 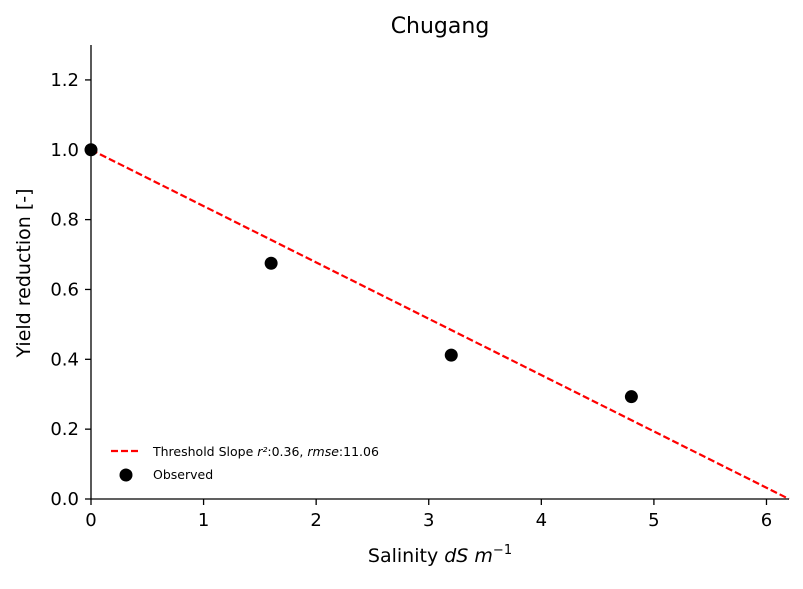 What do you see at coordinates (126, 475) in the screenshot?
I see `legend-scatter-swatch` at bounding box center [126, 475].